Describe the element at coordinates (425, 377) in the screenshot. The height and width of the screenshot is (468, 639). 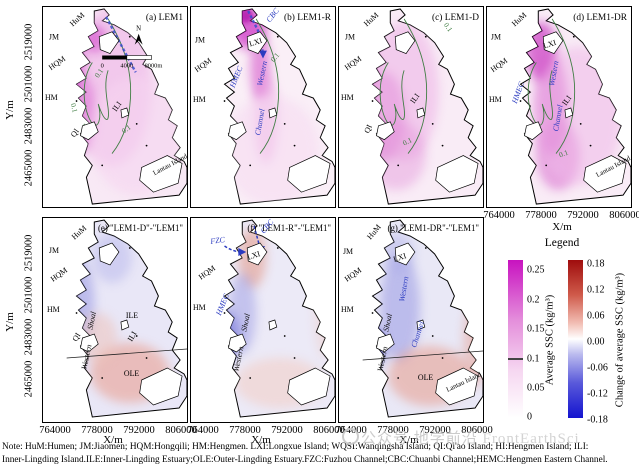
I see `label-ole: OLE` at that location.